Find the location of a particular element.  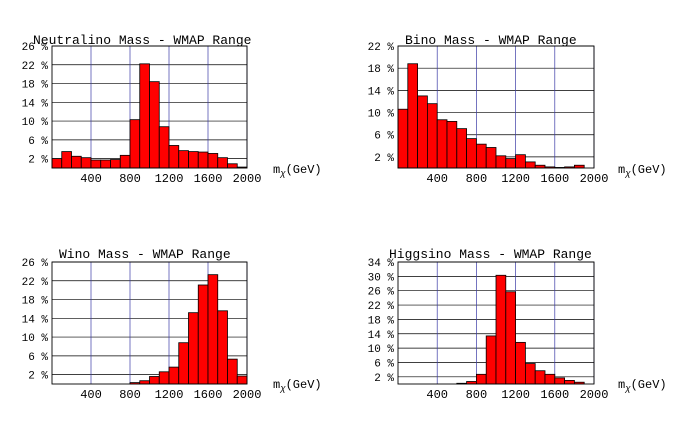

chart-1-xaxis-label-unit: (GeV) is located at coordinates (649, 170).